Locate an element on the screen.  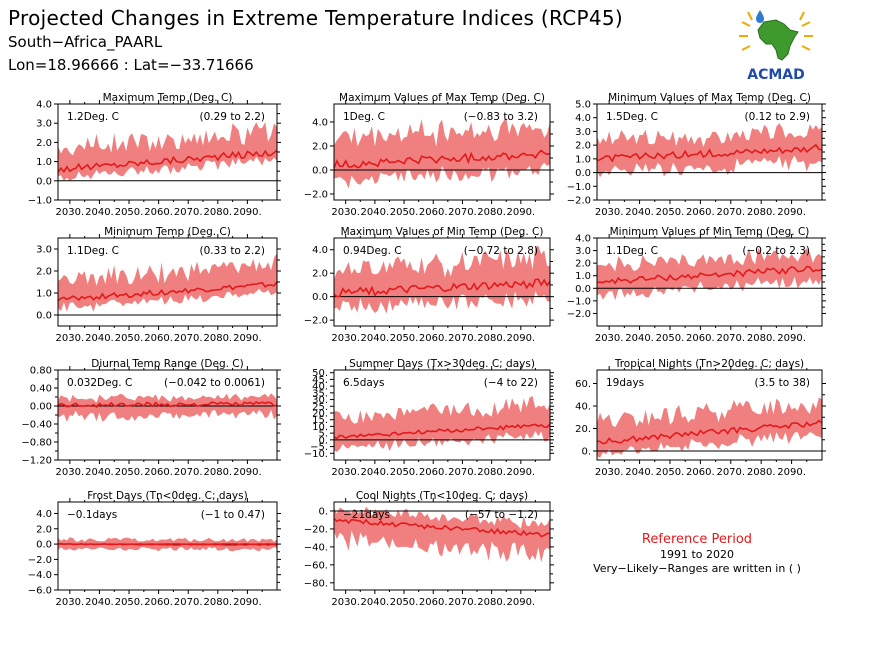
y-tick-label: −40. is located at coordinates (316, 547).